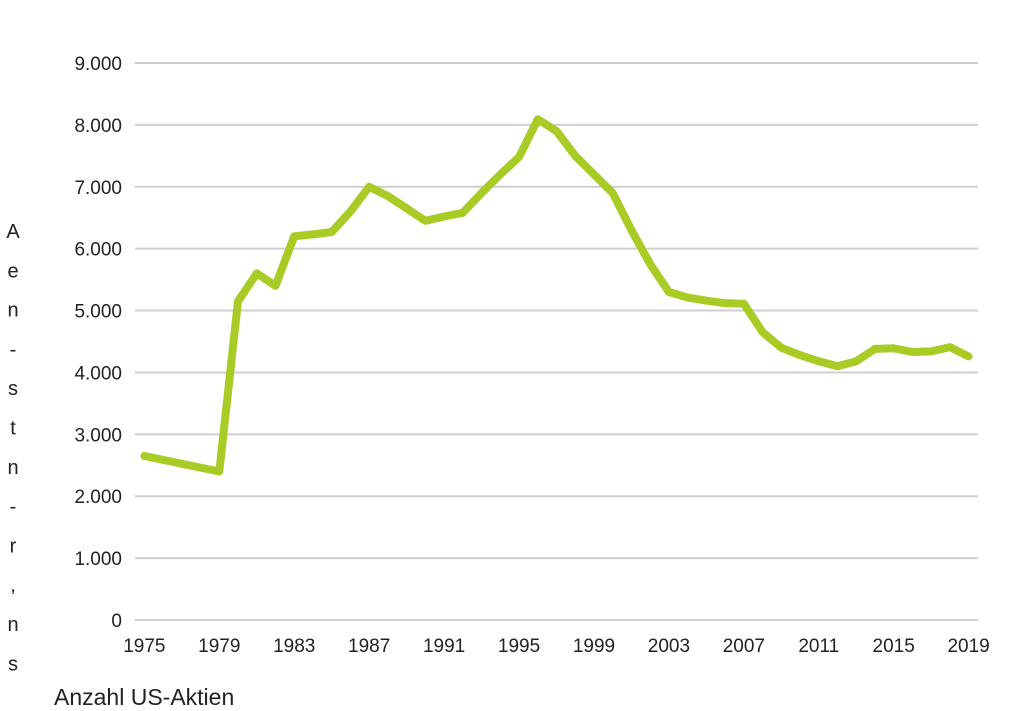 This screenshot has height=711, width=1024. Describe the element at coordinates (98, 126) in the screenshot. I see `y-tick-label: 8.000` at that location.